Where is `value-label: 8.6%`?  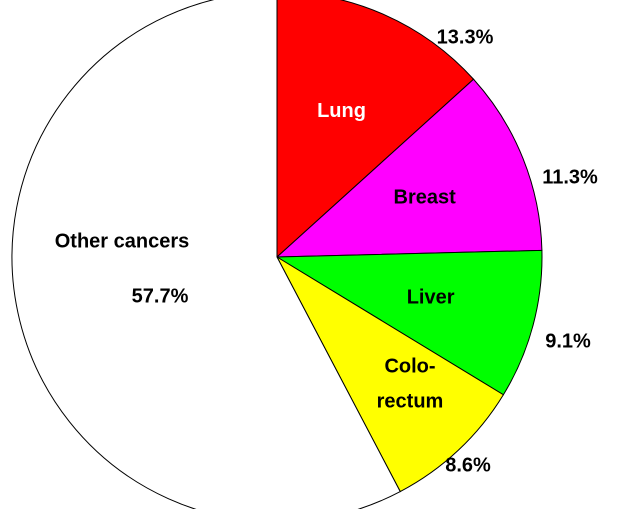 value-label: 8.6% is located at coordinates (468, 465).